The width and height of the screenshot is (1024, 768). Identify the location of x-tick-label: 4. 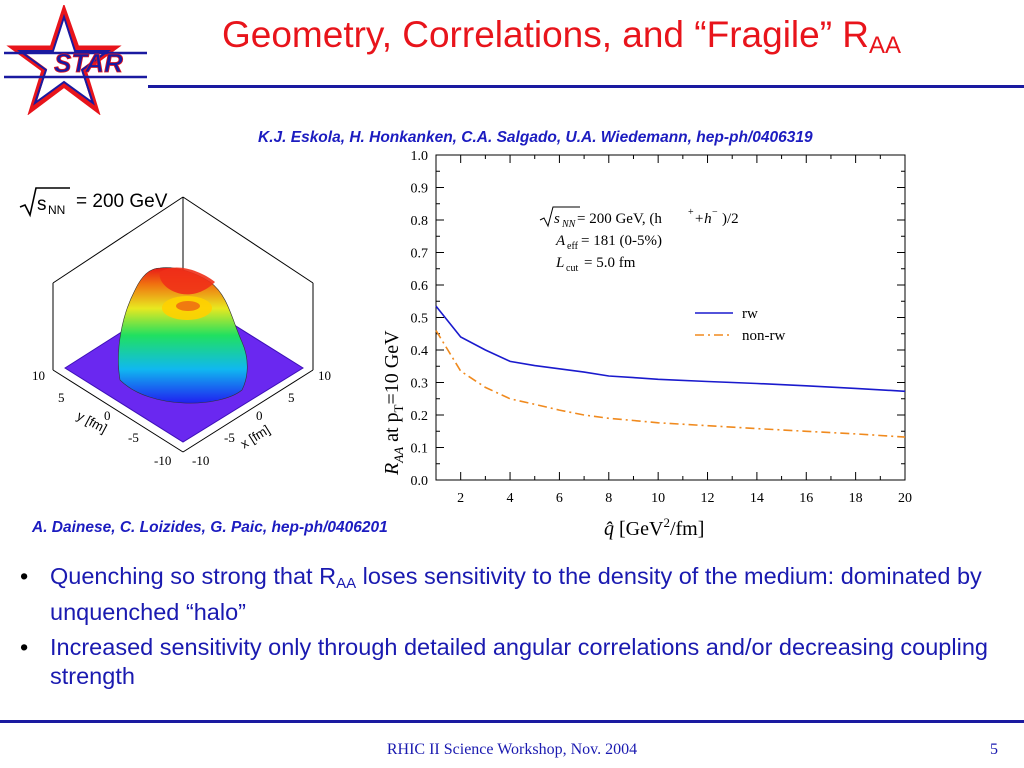
(510, 498).